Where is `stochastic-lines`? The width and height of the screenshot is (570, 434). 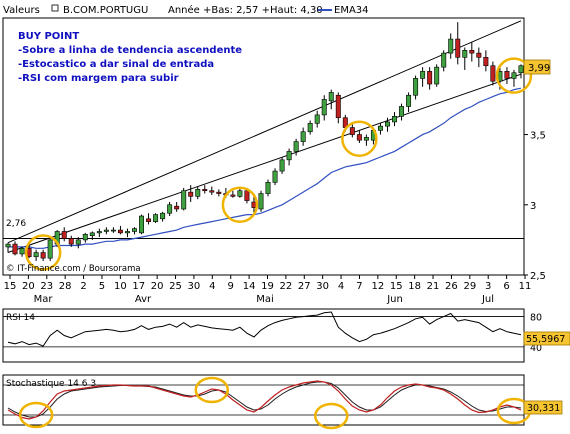 stochastic-lines is located at coordinates (264, 400).